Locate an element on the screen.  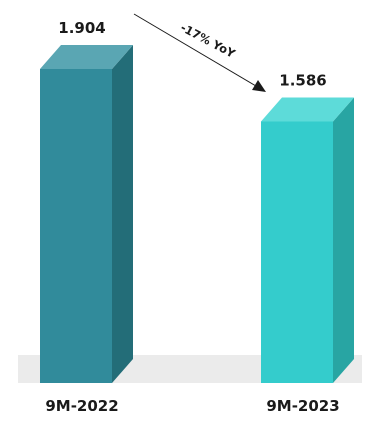
bar-side-9m-2023 is located at coordinates (343, 240).